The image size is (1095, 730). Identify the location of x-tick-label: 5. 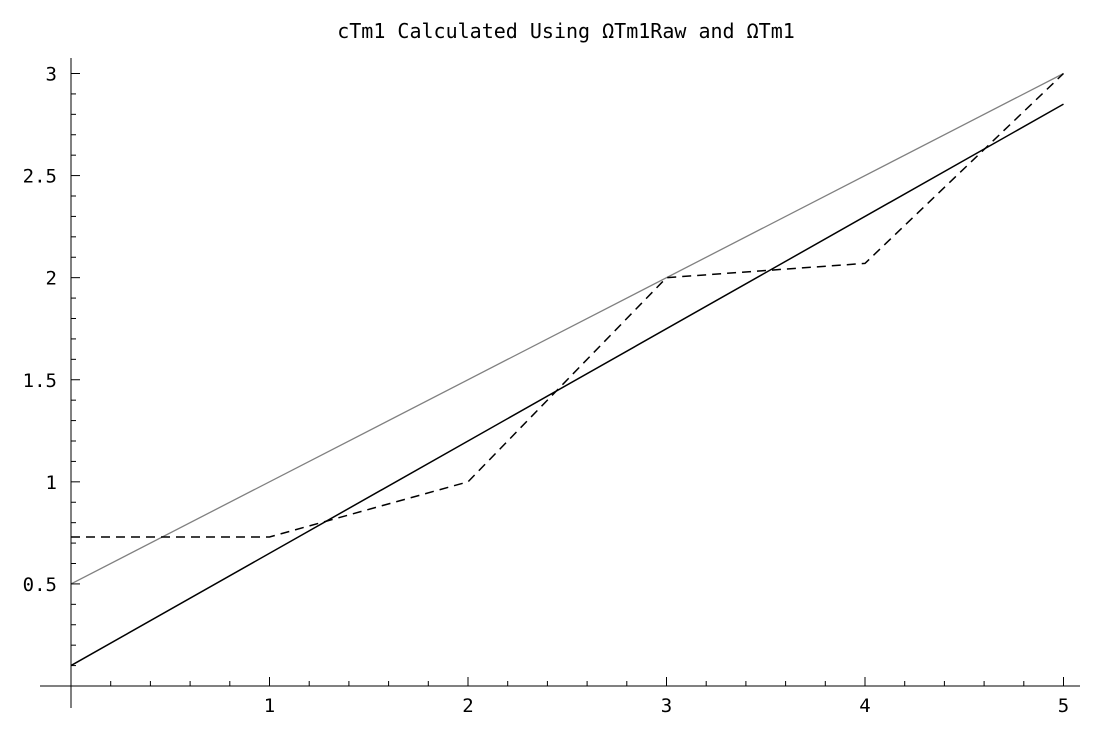
(1063, 706).